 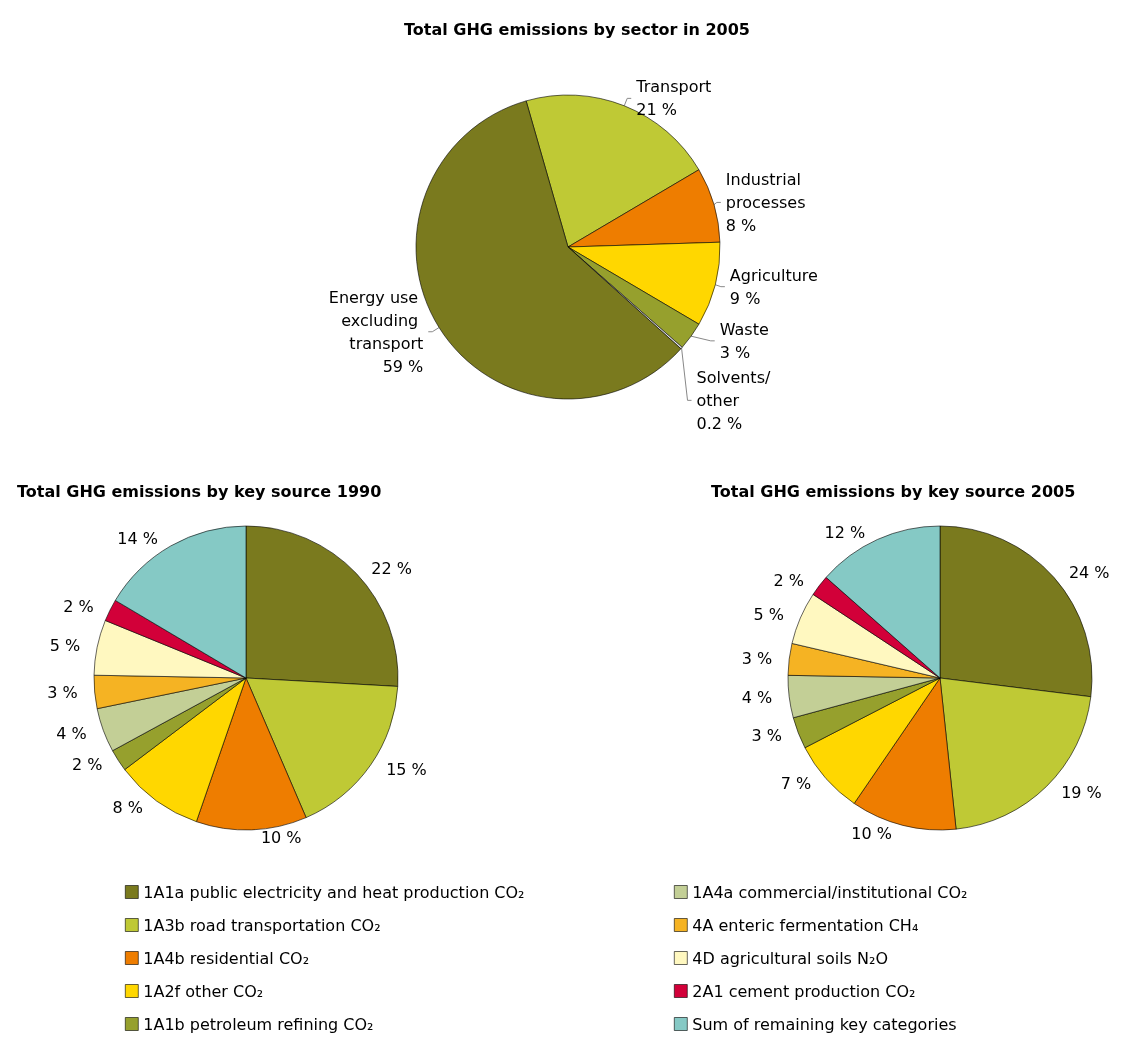 What do you see at coordinates (790, 958) in the screenshot?
I see `legend-label: 4D agricultural soils N₂O` at bounding box center [790, 958].